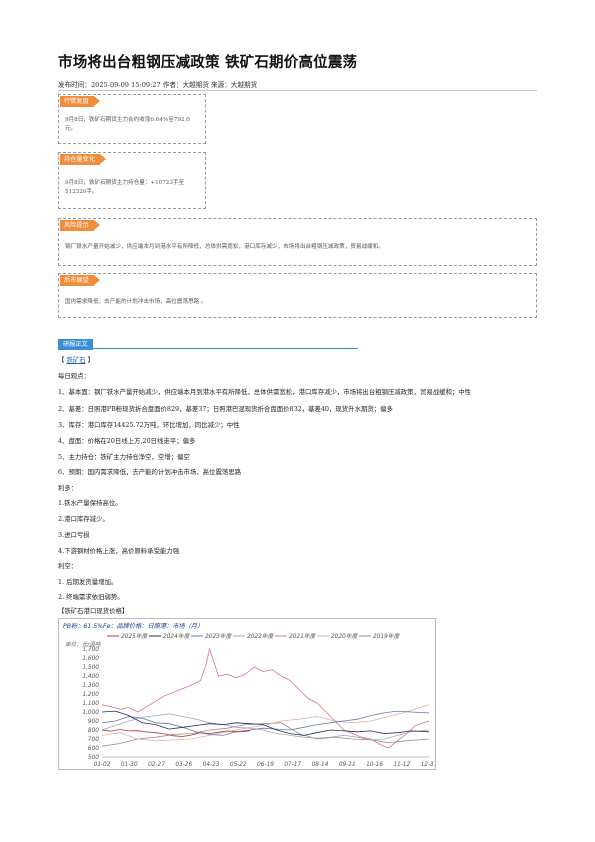 This screenshot has height=842, width=595. Describe the element at coordinates (81, 192) in the screenshot. I see `position-change-line: 512320手。` at that location.